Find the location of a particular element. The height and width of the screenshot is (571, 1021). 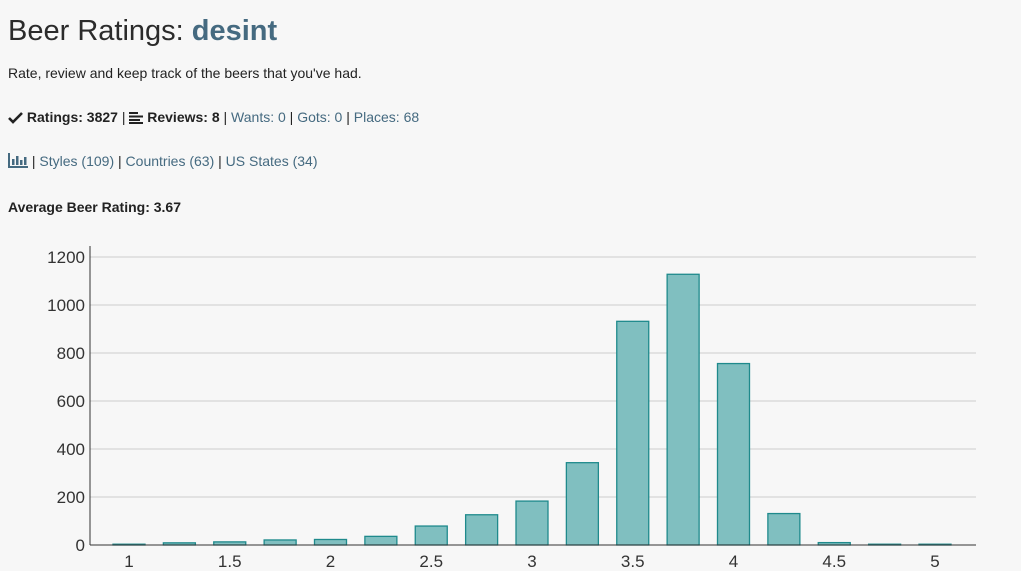

title-prefix: Beer Ratings: is located at coordinates (100, 31).